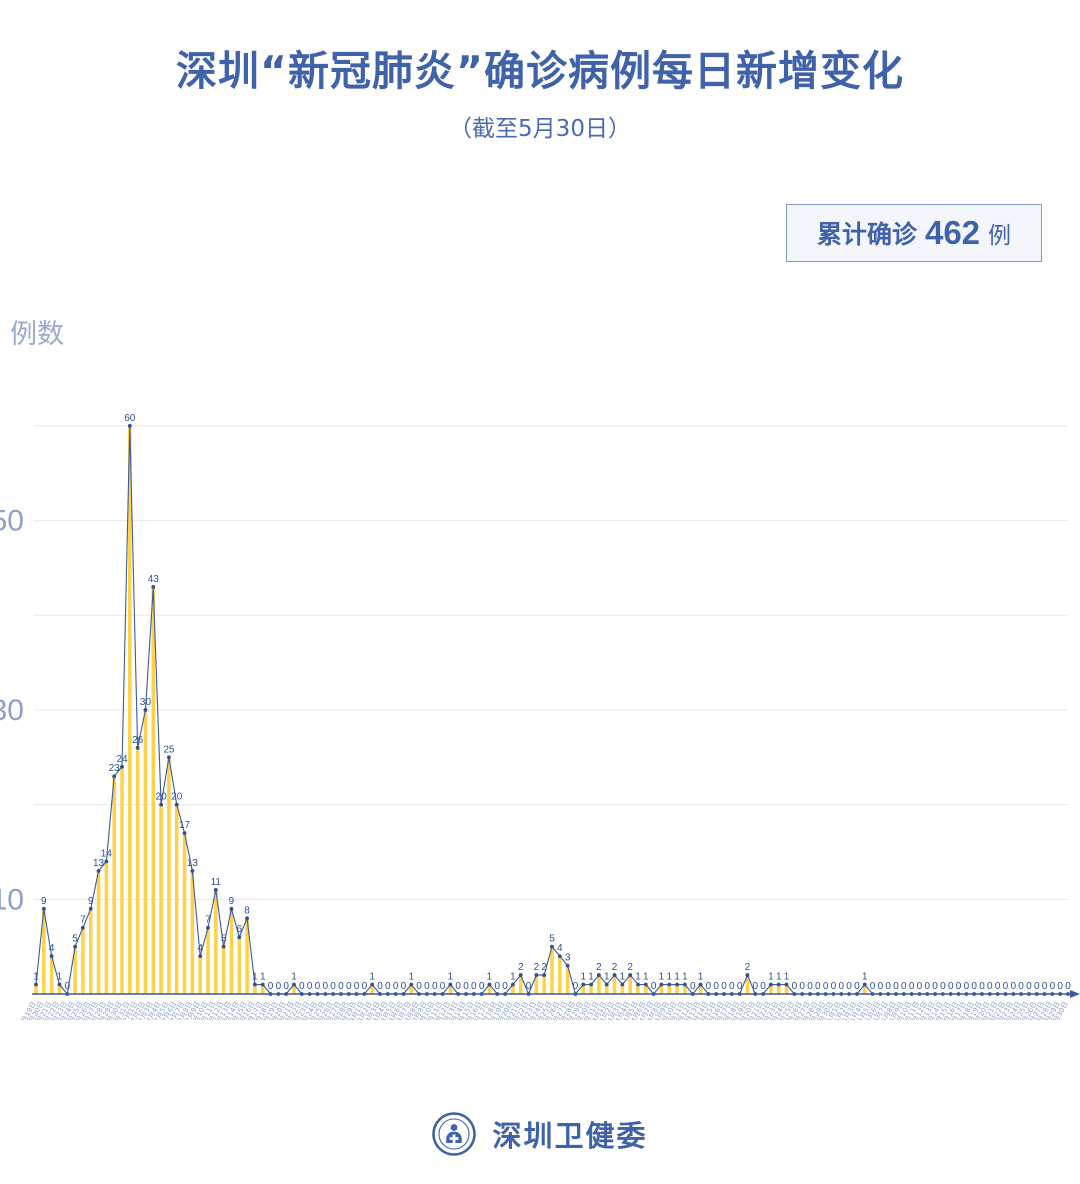 Image resolution: width=1080 pixels, height=1184 pixels. What do you see at coordinates (146, 702) in the screenshot?
I see `svg-text: 30` at bounding box center [146, 702].